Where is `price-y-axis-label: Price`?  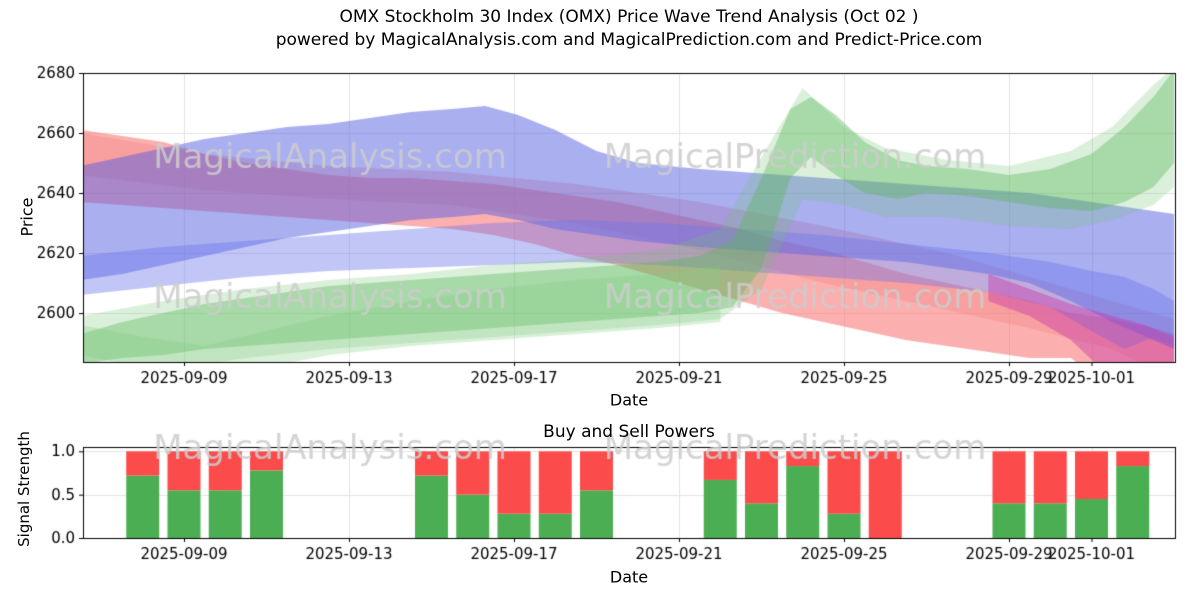 price-y-axis-label: Price is located at coordinates (27, 217).